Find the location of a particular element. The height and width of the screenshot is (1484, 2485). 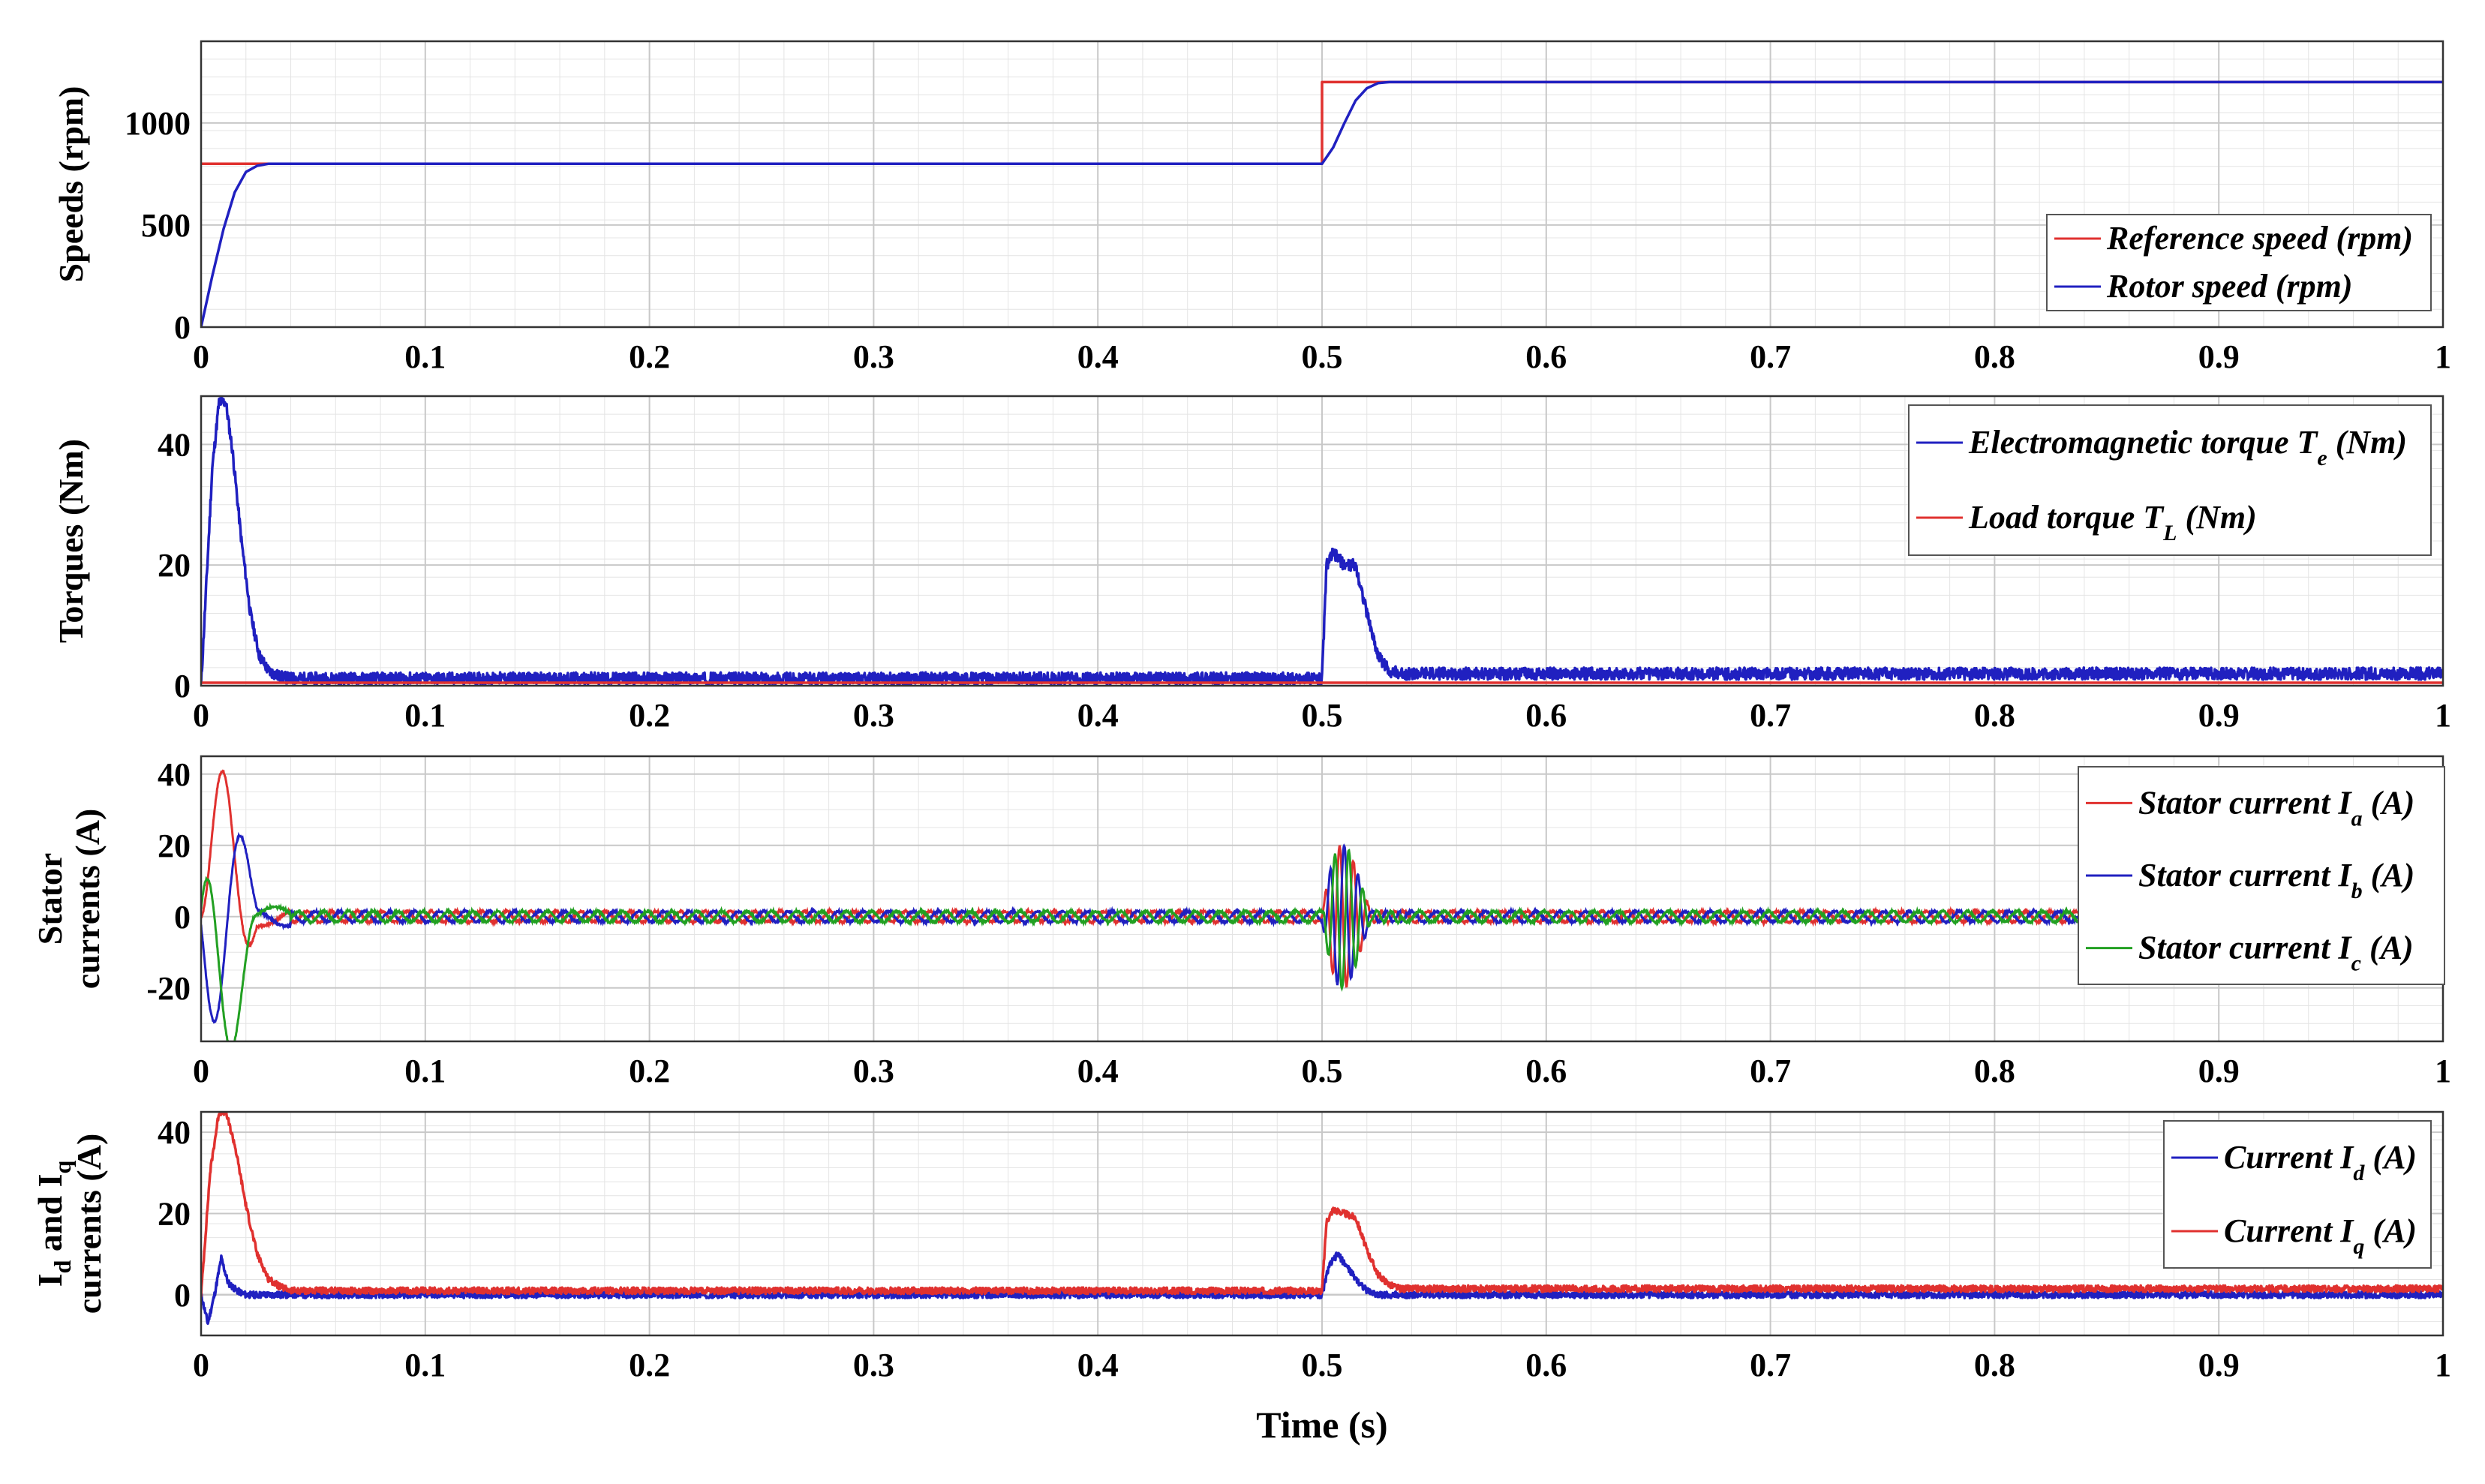

y-tick-label: 500 is located at coordinates (166, 225).